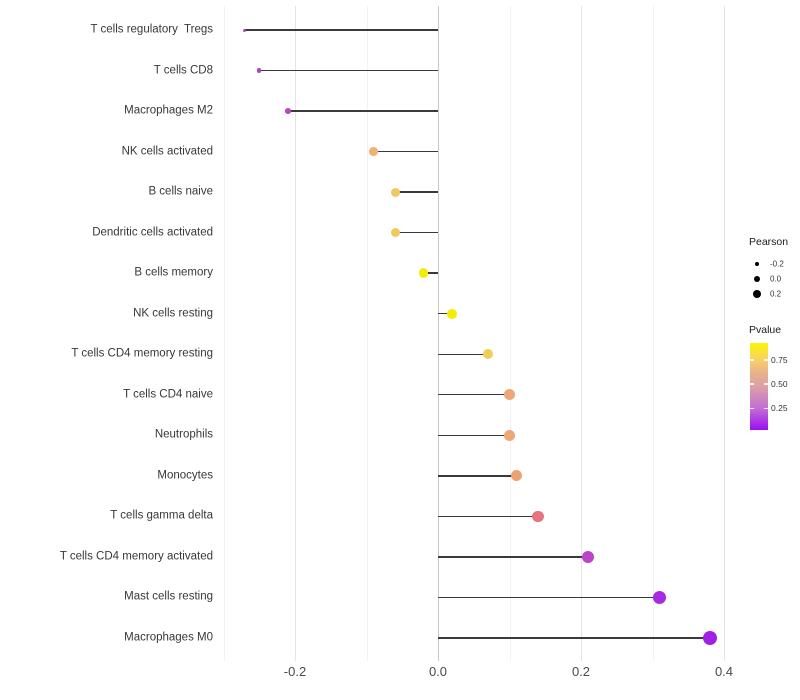 The height and width of the screenshot is (700, 800). What do you see at coordinates (152, 231) in the screenshot?
I see `category-label: Dendritic cells activated` at bounding box center [152, 231].